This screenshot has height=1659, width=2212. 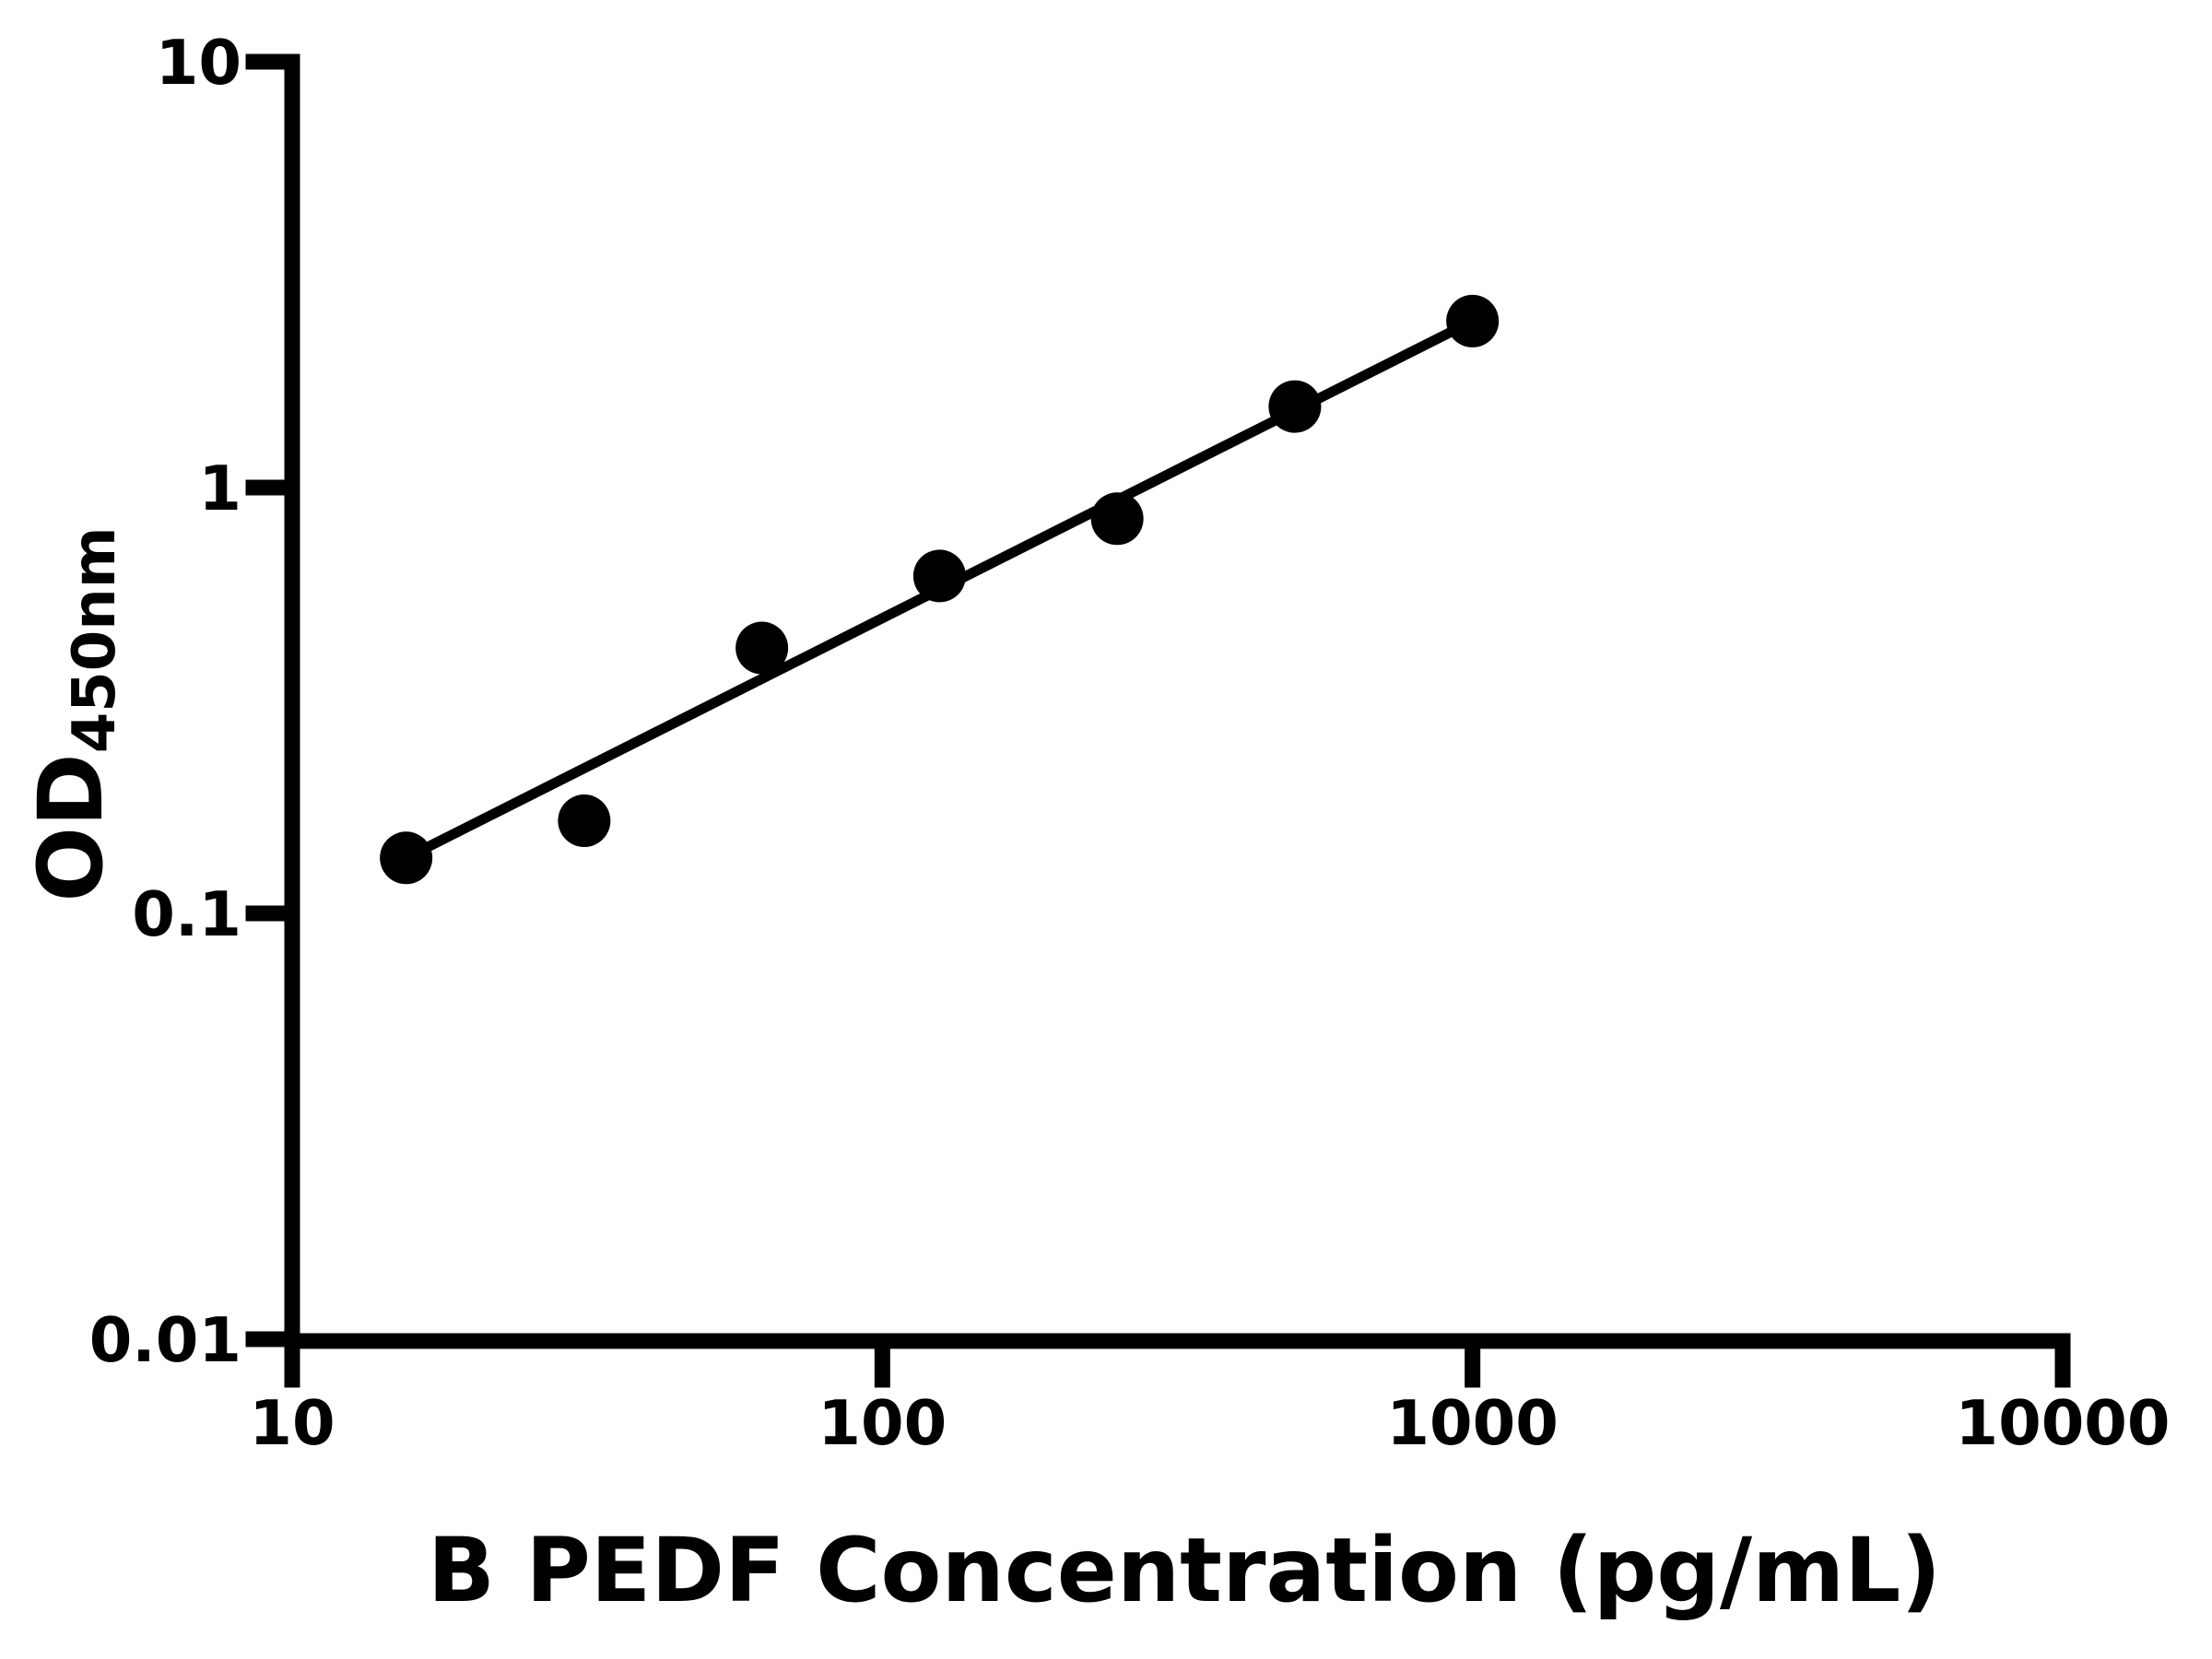 I want to click on y-tick-label: 0.1, so click(x=186, y=914).